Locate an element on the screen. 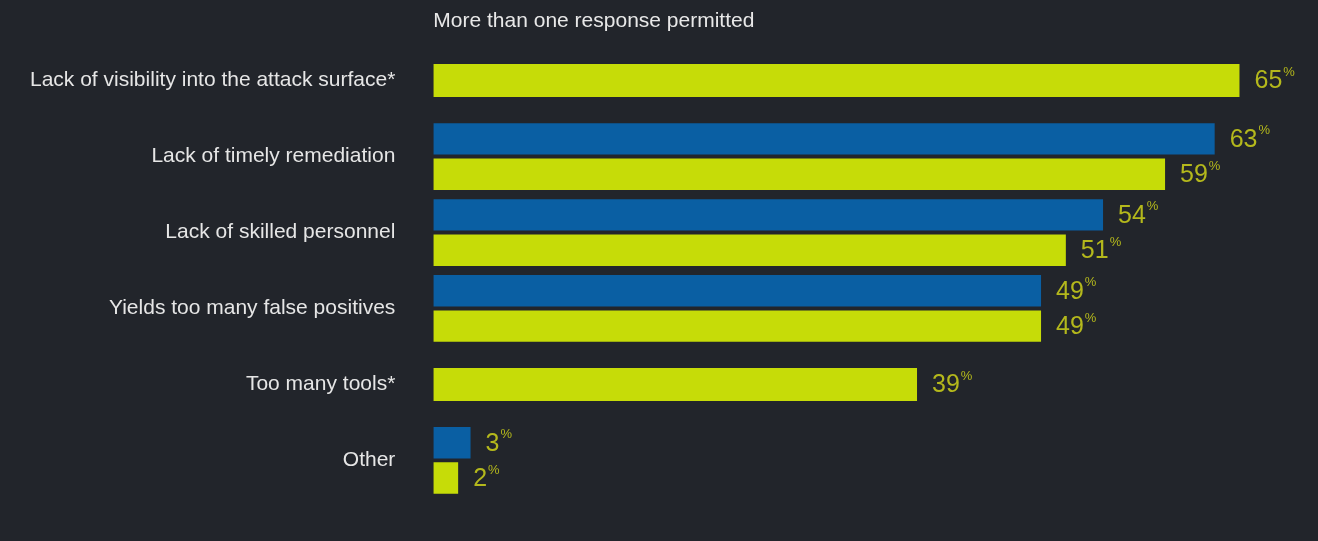 The width and height of the screenshot is (1318, 541). y-tick-label: Other is located at coordinates (369, 459).